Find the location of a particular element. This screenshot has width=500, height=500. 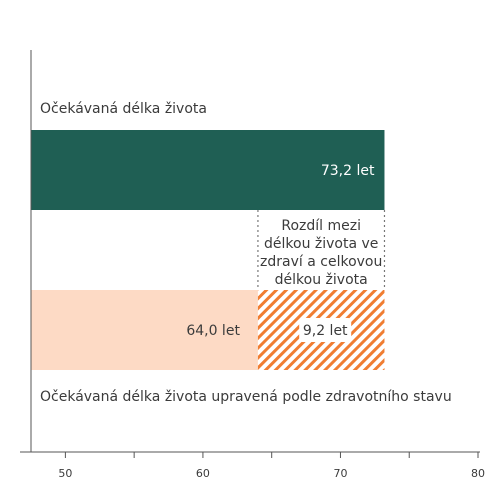

gap-annotation-line: délkou života is located at coordinates (321, 280).